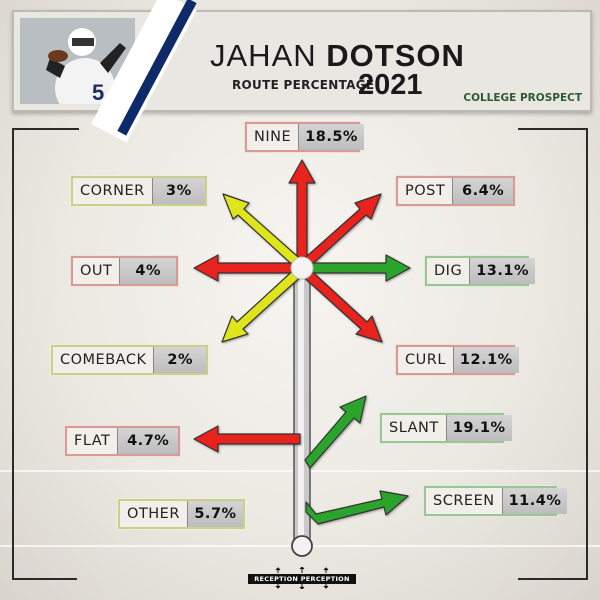  I want to click on route-value: 6.4%, so click(482, 191).